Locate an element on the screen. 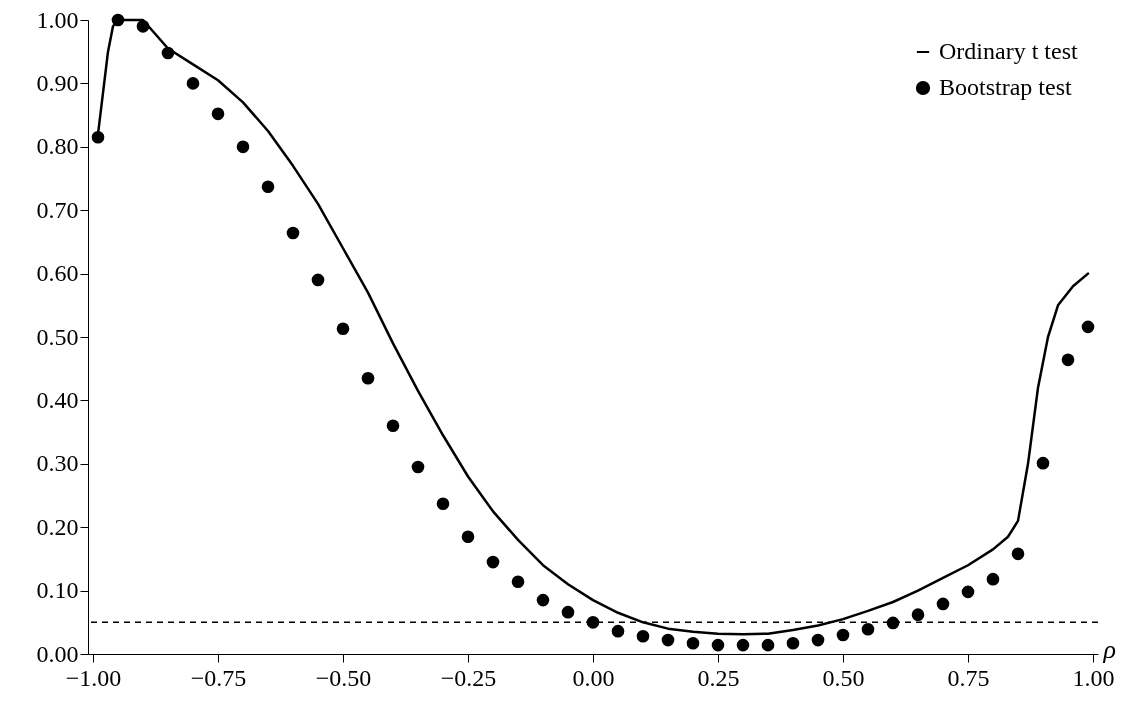  x-tick-label: −0.25 is located at coordinates (468, 677).